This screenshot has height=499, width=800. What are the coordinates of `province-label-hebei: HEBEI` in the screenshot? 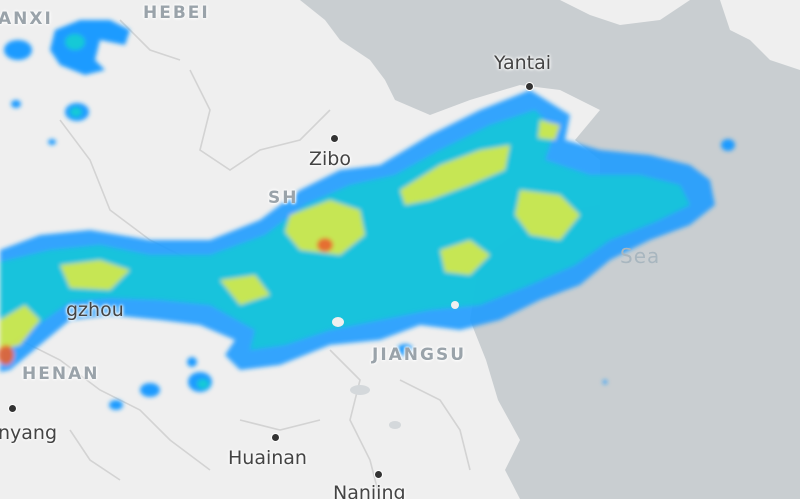 It's located at (176, 13).